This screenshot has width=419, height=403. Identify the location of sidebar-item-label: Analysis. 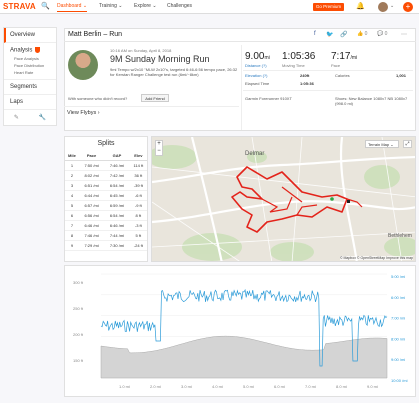
(21, 50).